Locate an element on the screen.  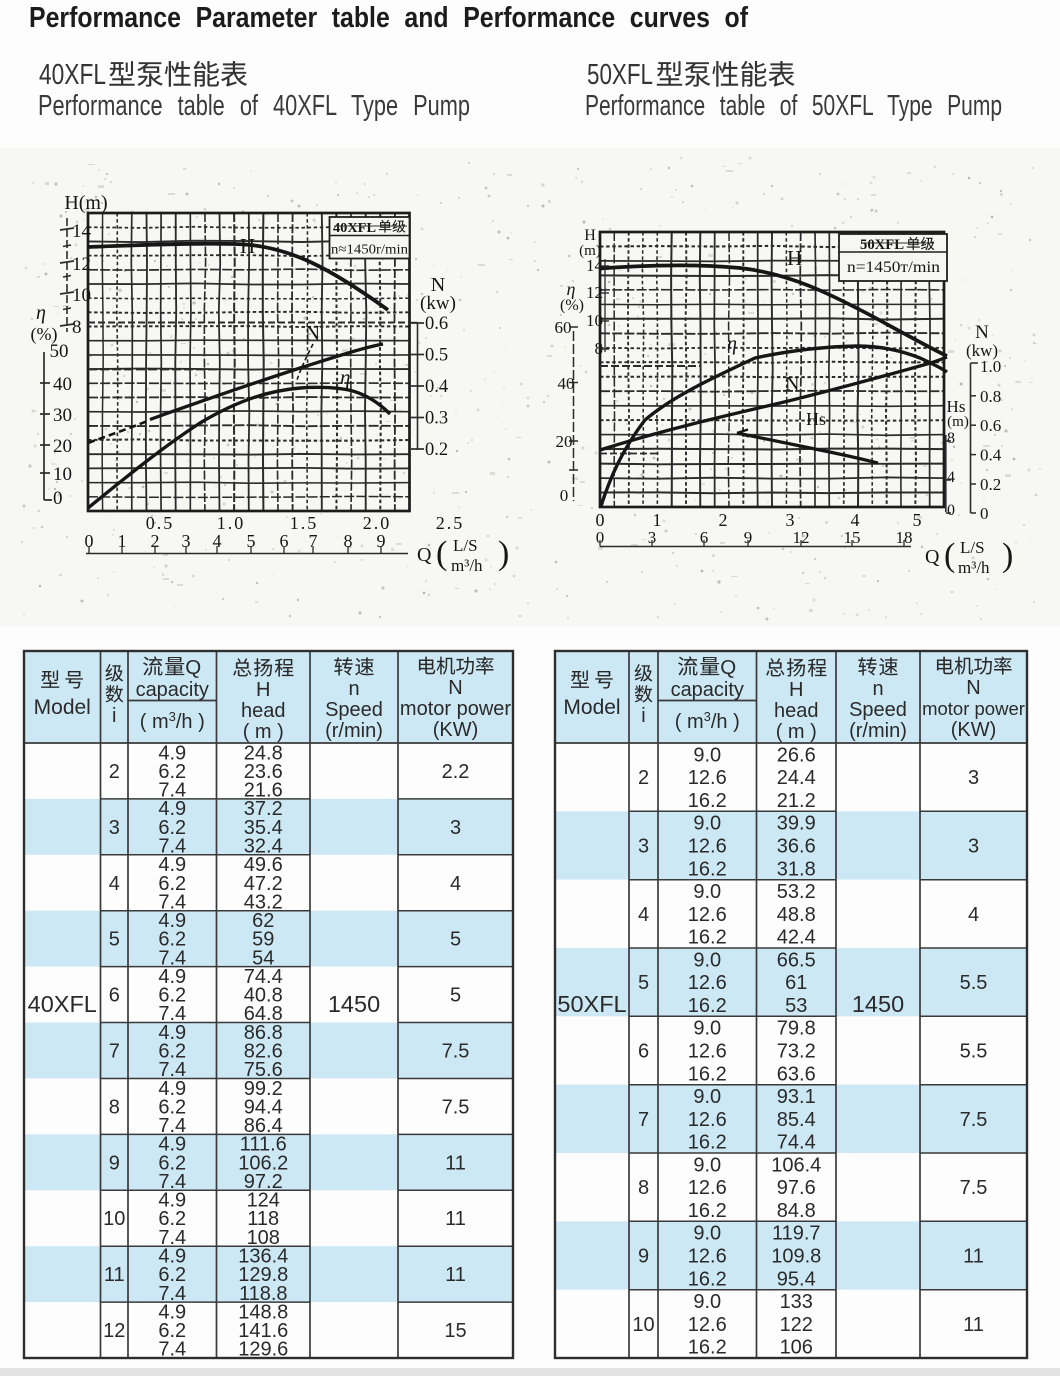
svg-text: 31.8 is located at coordinates (796, 869).